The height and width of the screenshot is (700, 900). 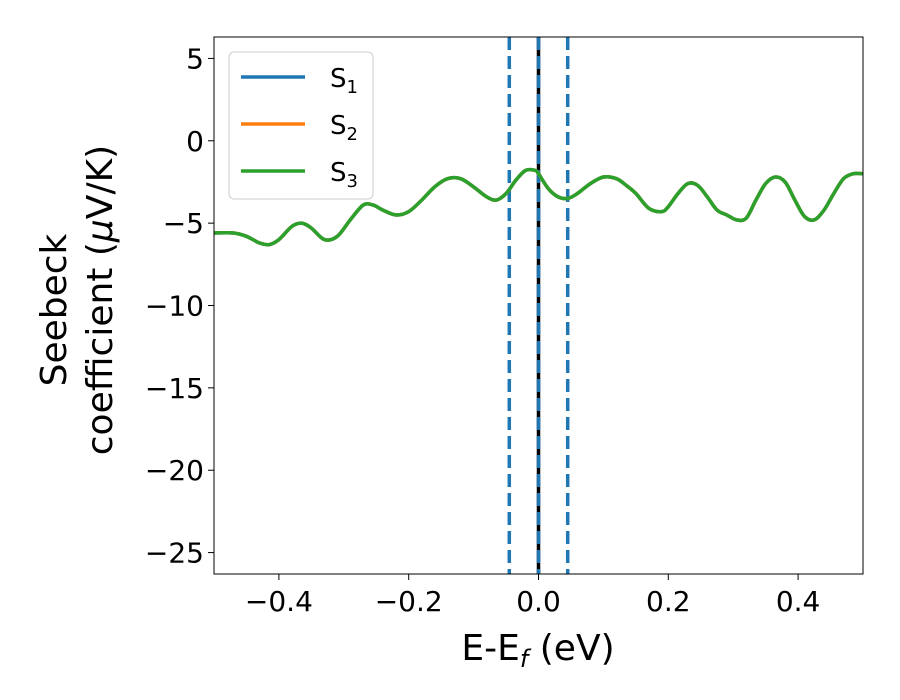 I want to click on x-tick-label: 0.0, so click(x=538, y=601).